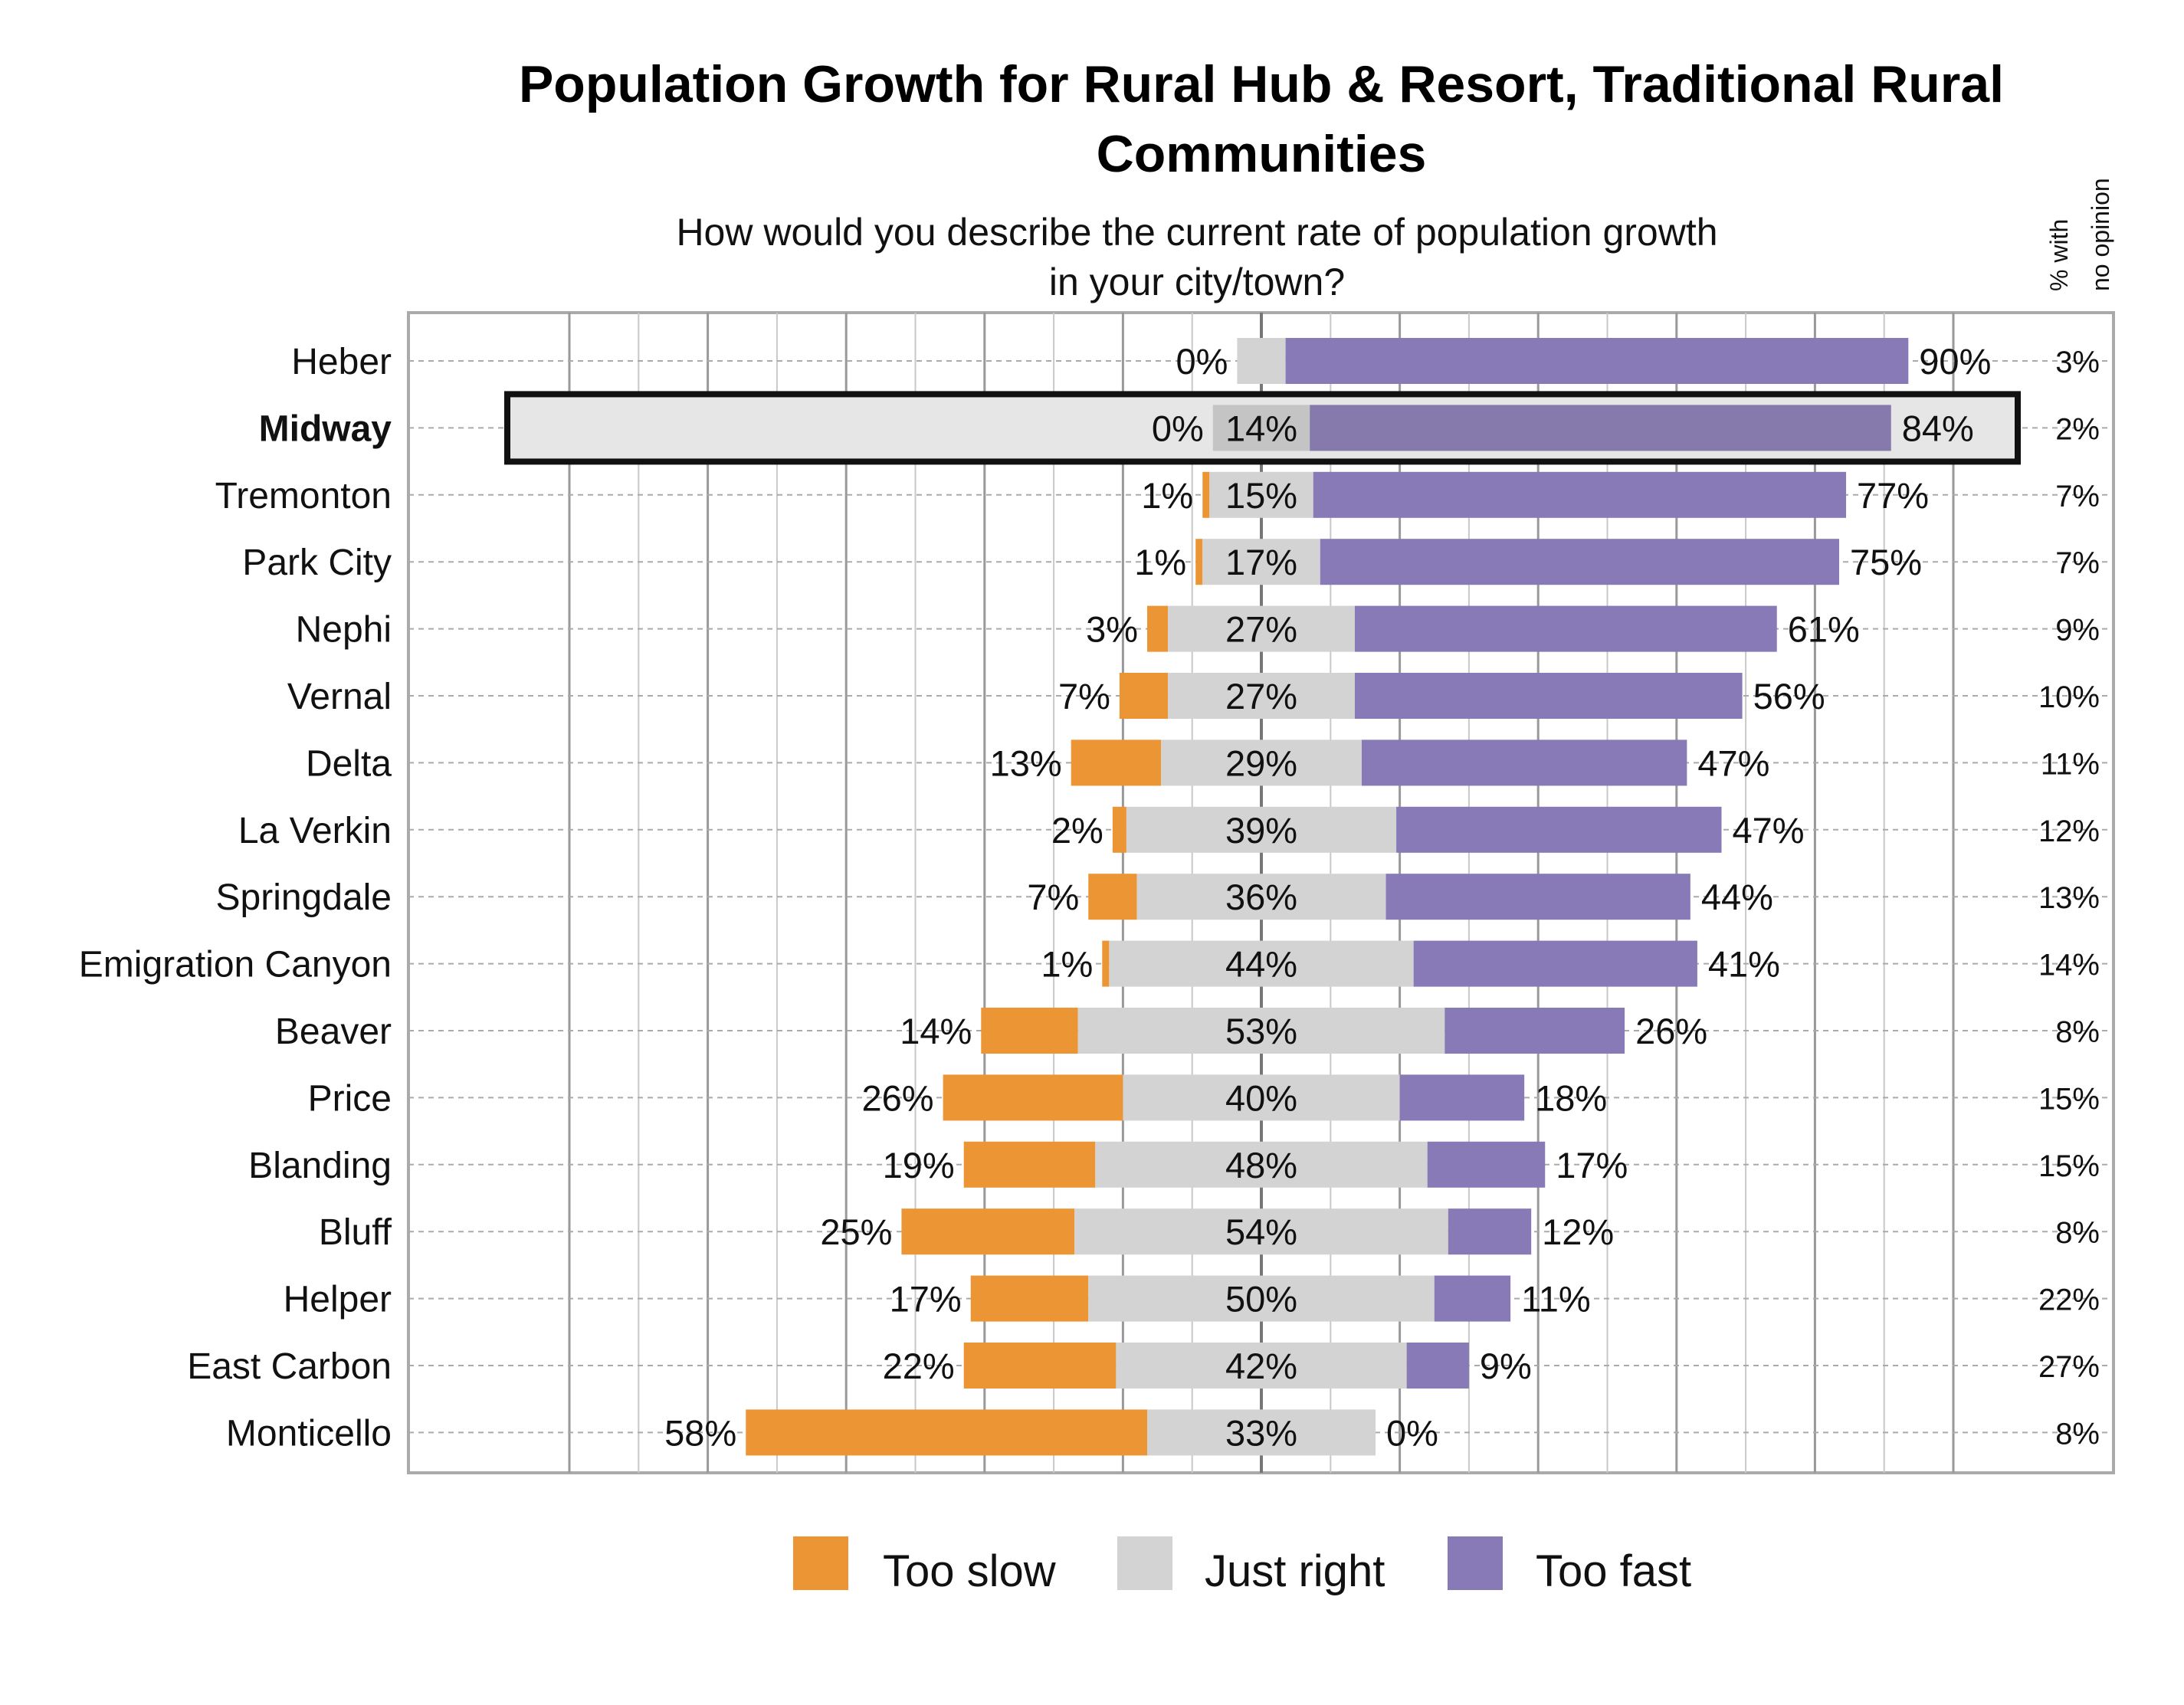  I want to click on label-too-slow: 26%, so click(898, 1097).